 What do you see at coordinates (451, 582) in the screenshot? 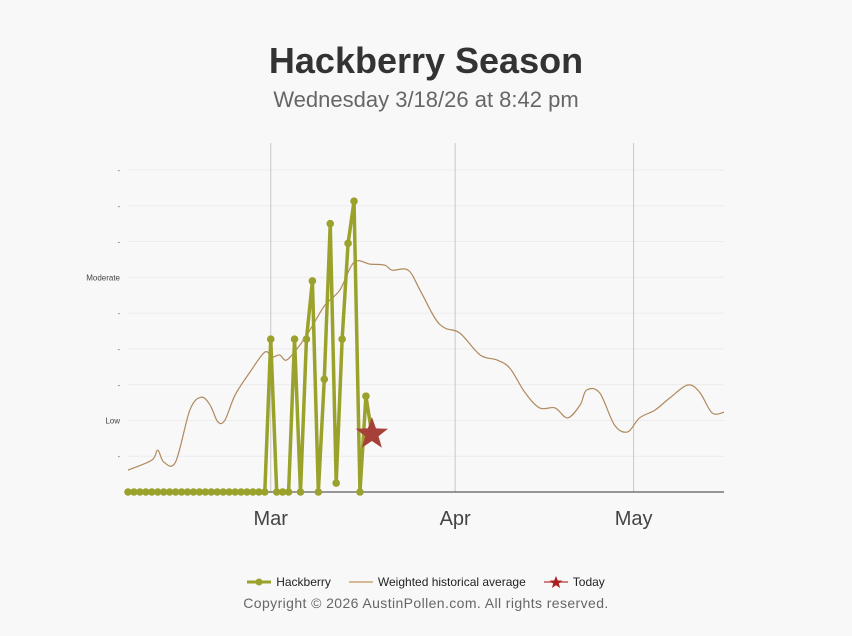
I see `legend-label: Weighted historical average` at bounding box center [451, 582].